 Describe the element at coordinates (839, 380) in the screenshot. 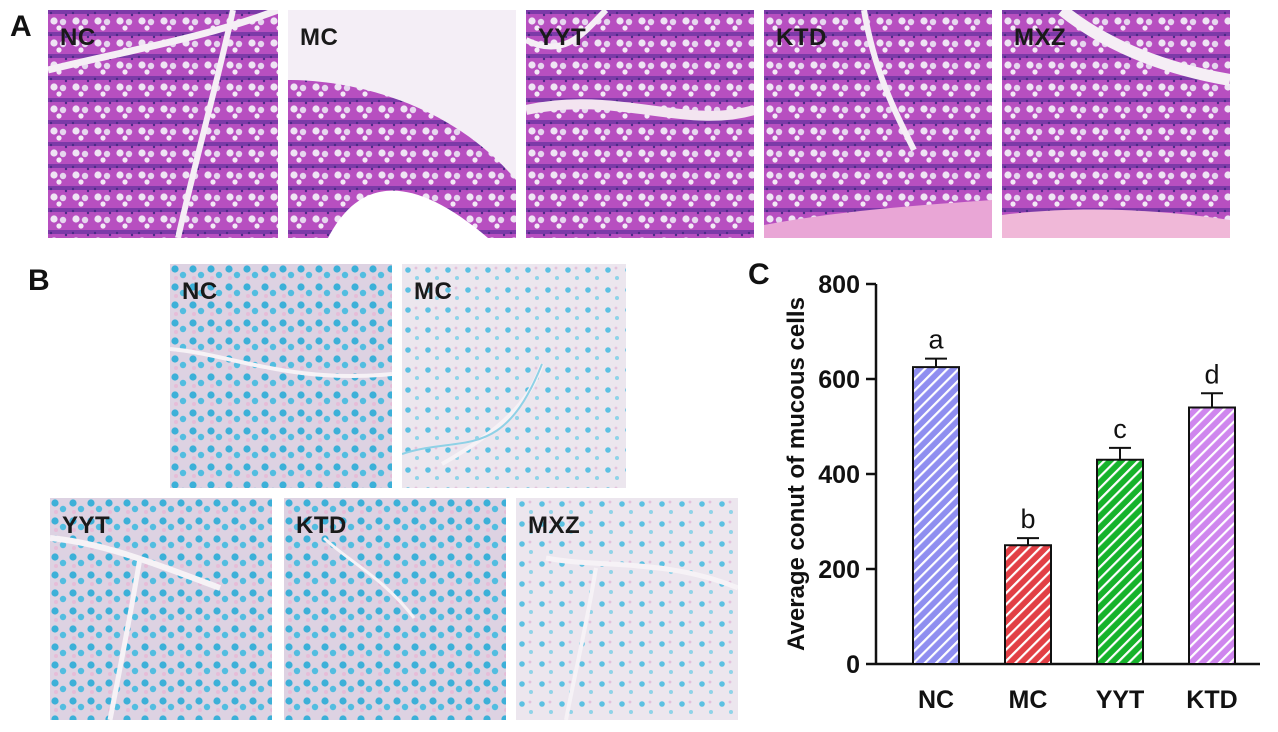

I see `y-tick-label: 600` at that location.